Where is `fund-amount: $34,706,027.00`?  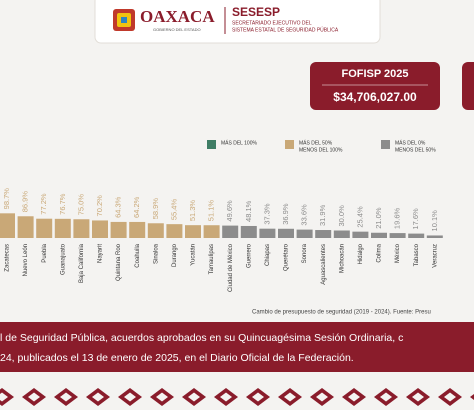 fund-amount: $34,706,027.00 is located at coordinates (375, 97).